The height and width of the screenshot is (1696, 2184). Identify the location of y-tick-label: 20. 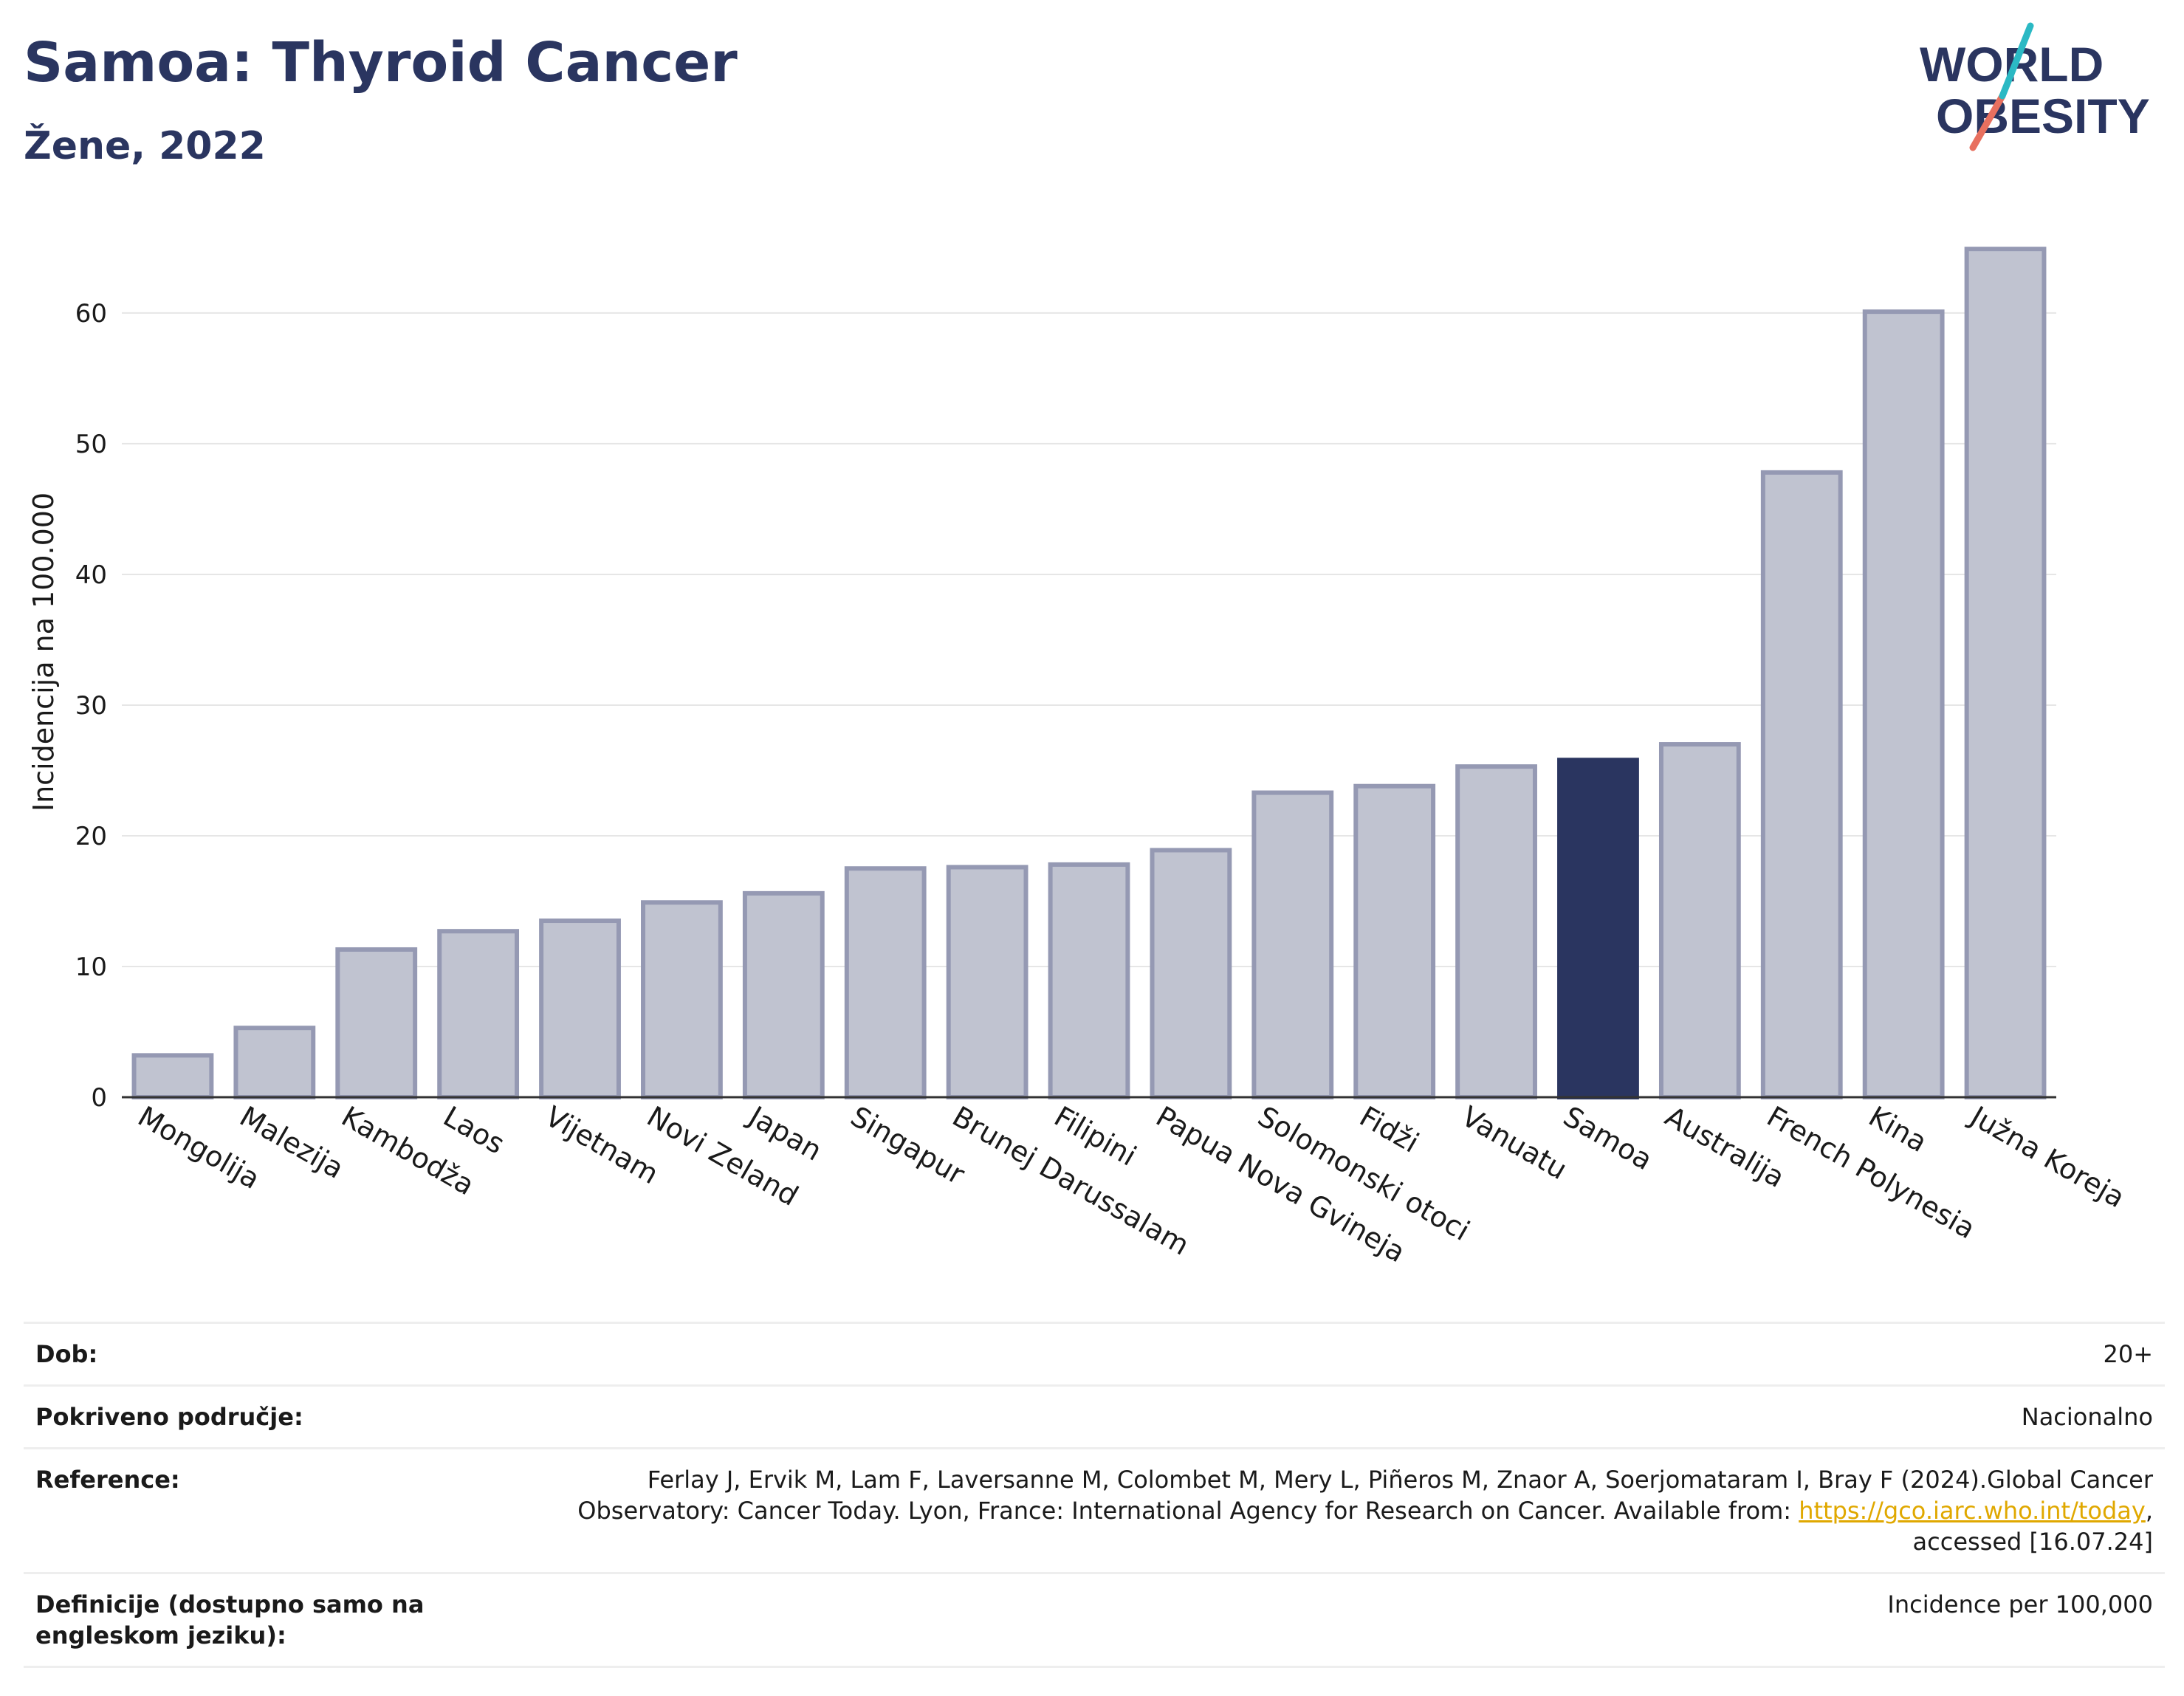
(91, 836).